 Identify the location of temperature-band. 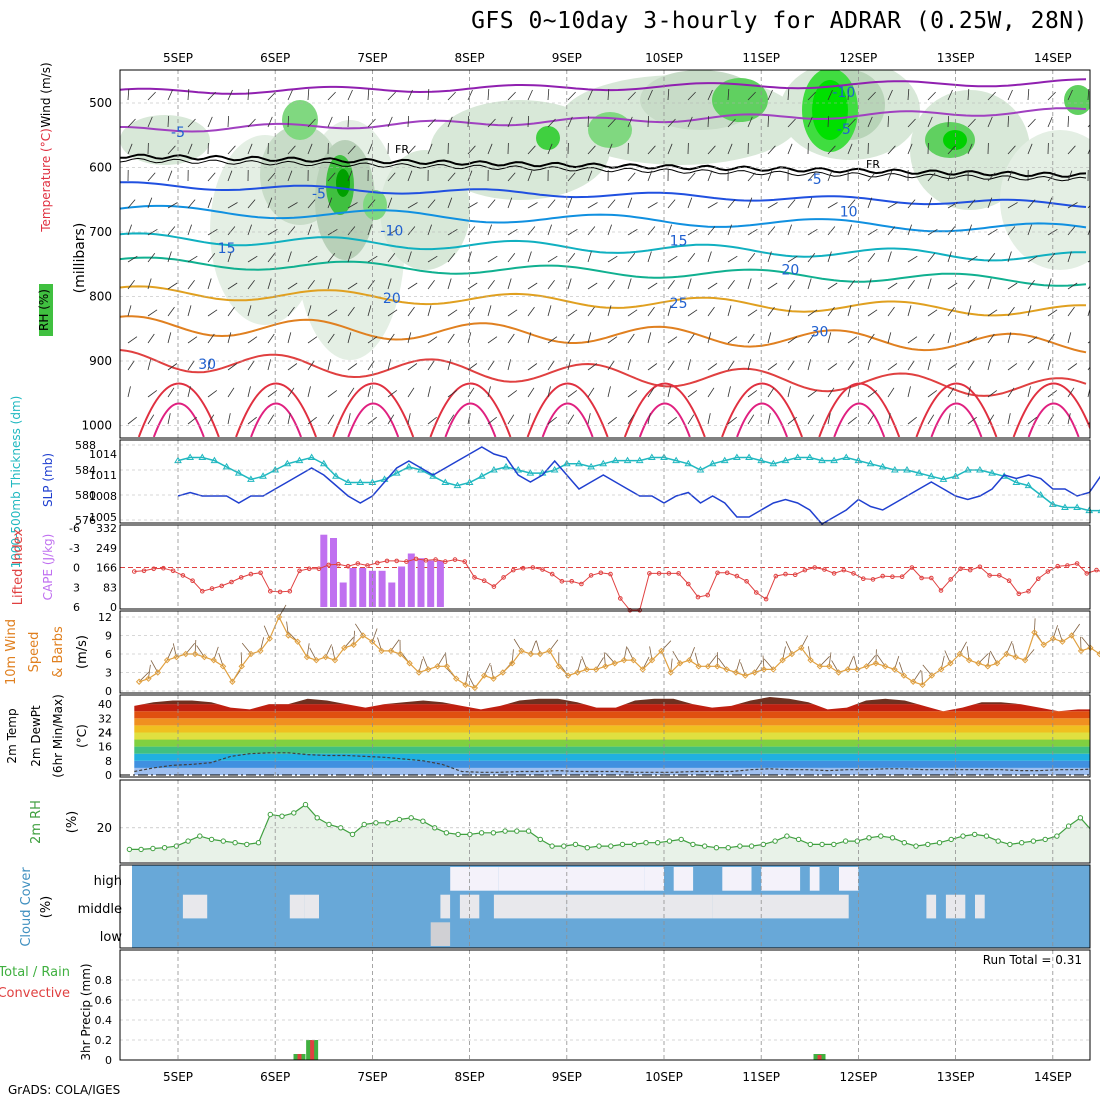
(612, 750).